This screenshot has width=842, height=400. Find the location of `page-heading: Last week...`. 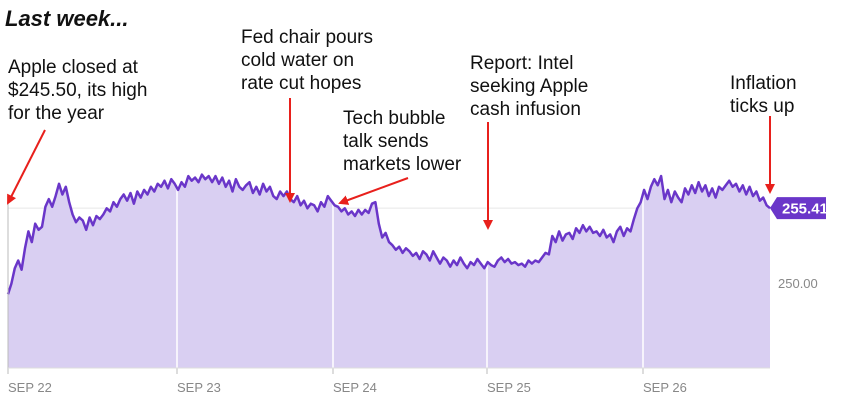

page-heading: Last week... is located at coordinates (67, 18).